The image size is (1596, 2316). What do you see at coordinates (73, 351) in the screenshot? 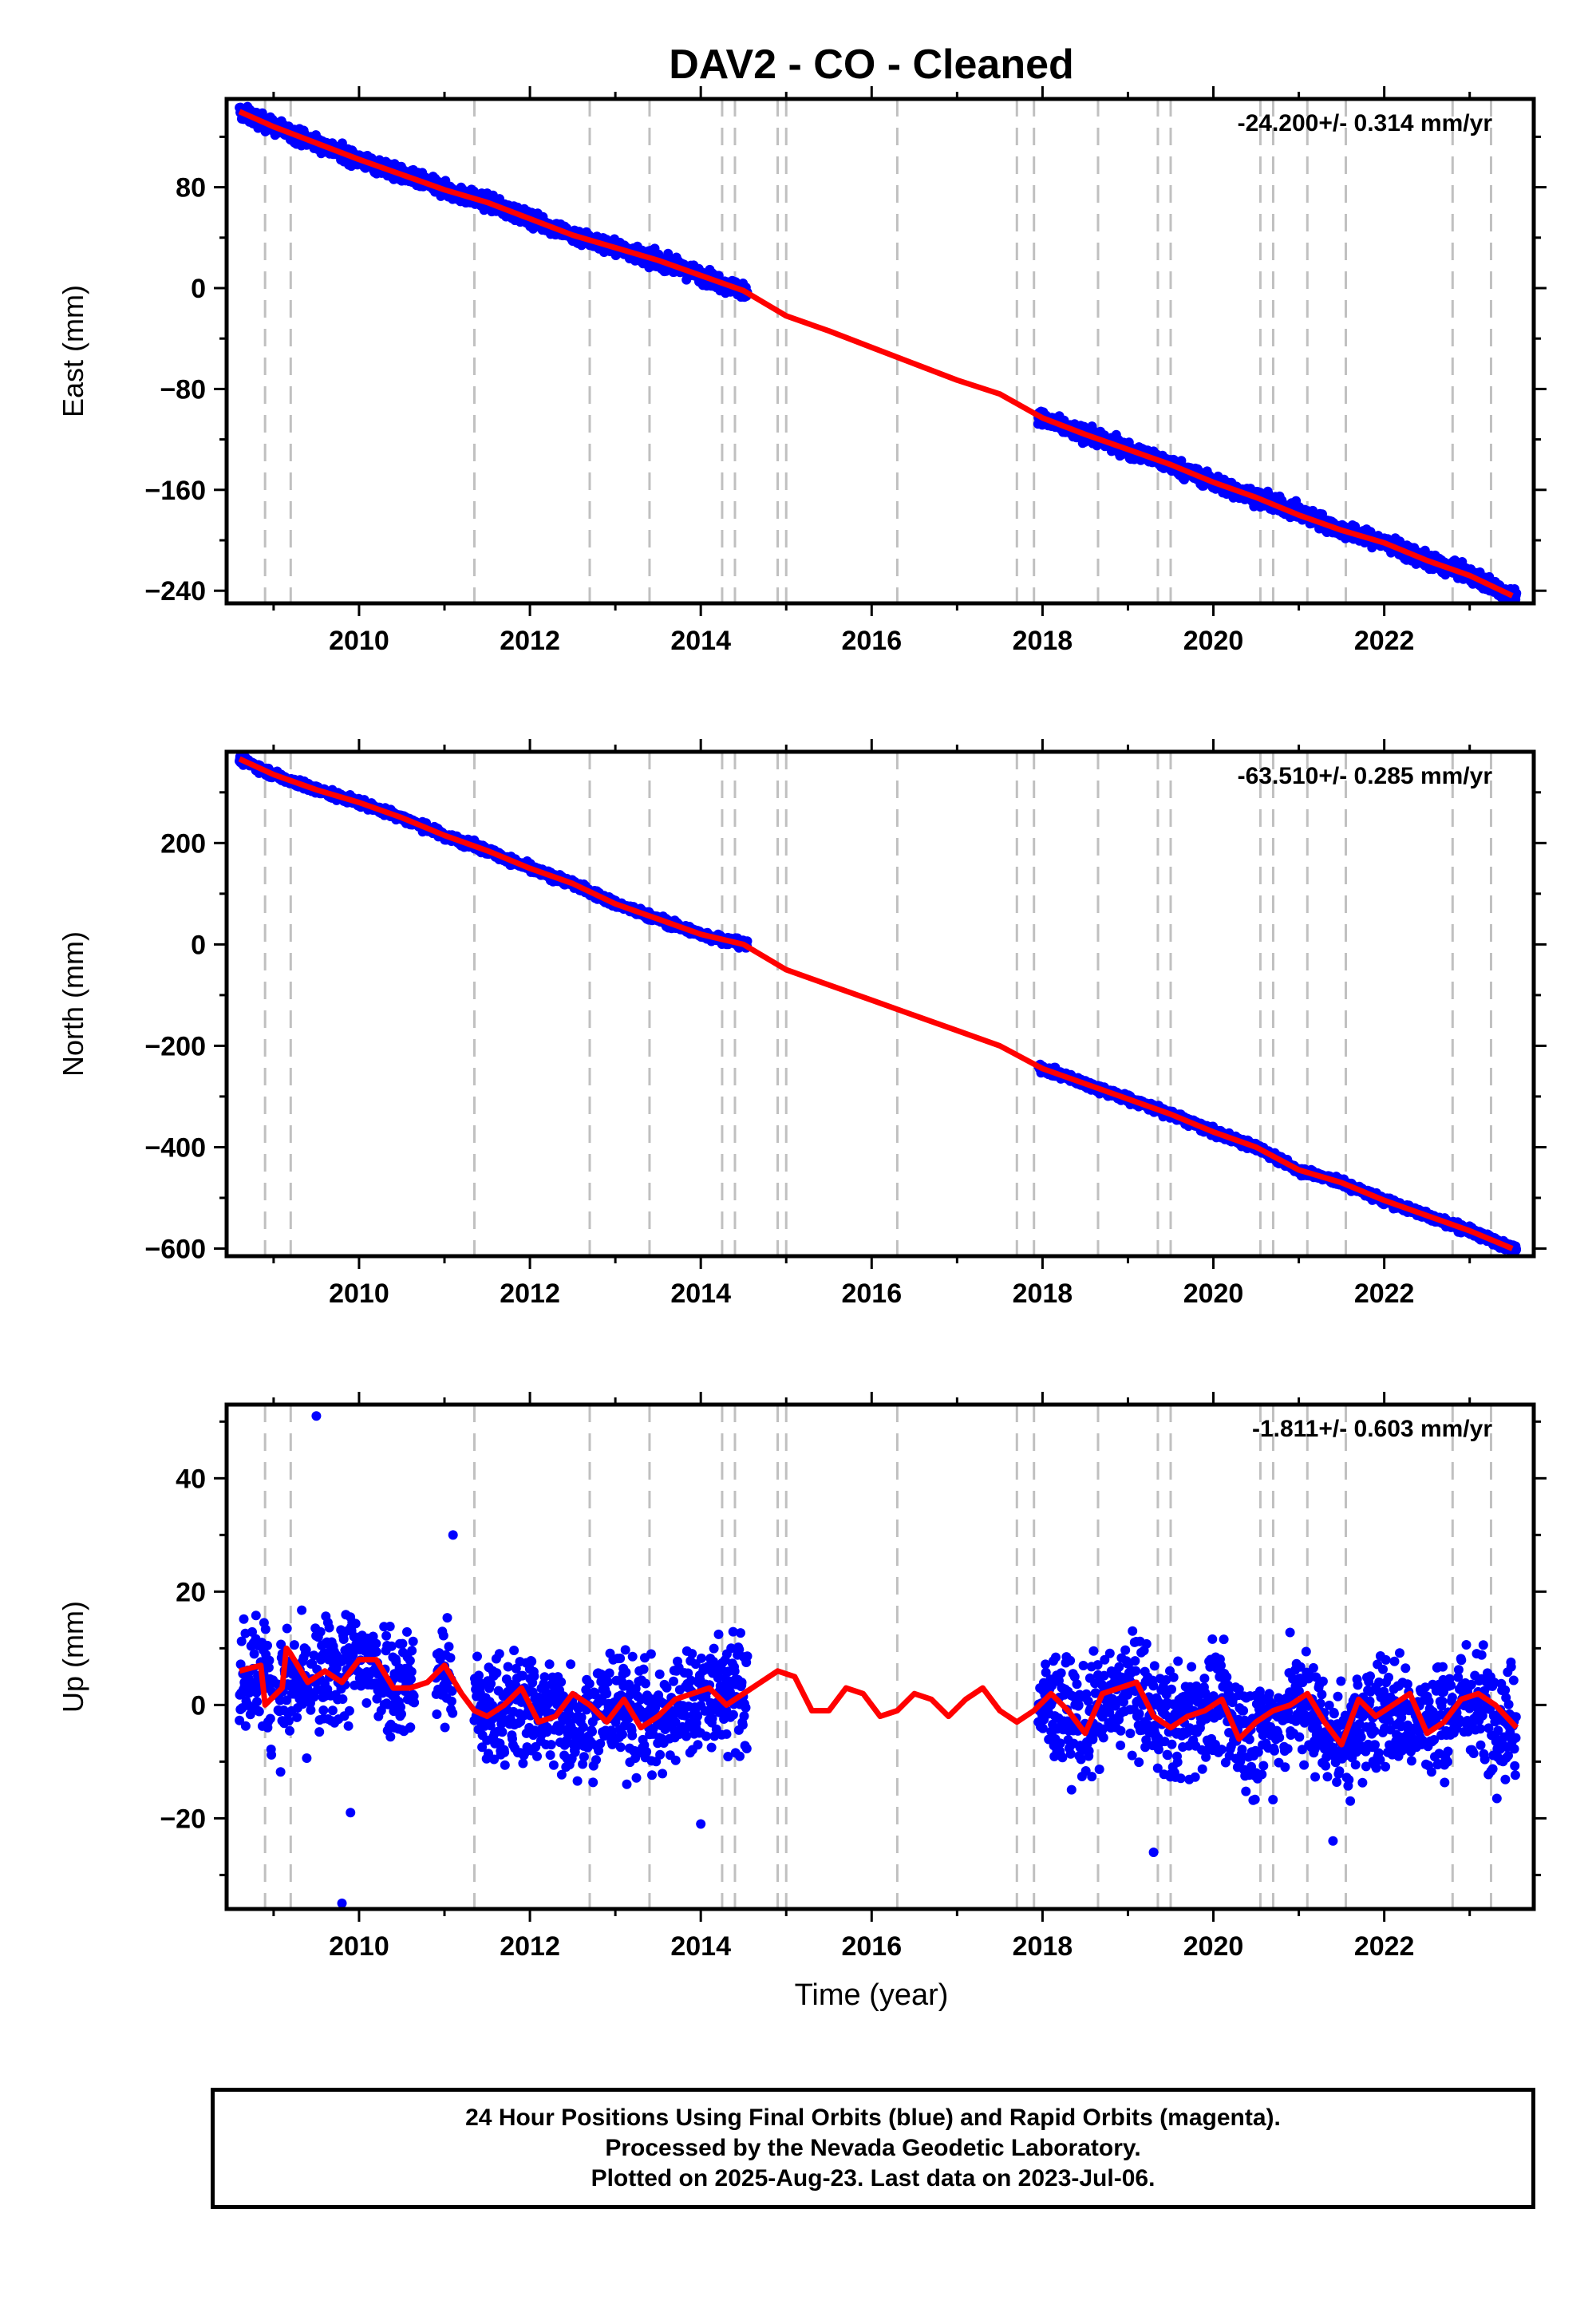
I see `east-y-axis-label: East (mm)` at bounding box center [73, 351].